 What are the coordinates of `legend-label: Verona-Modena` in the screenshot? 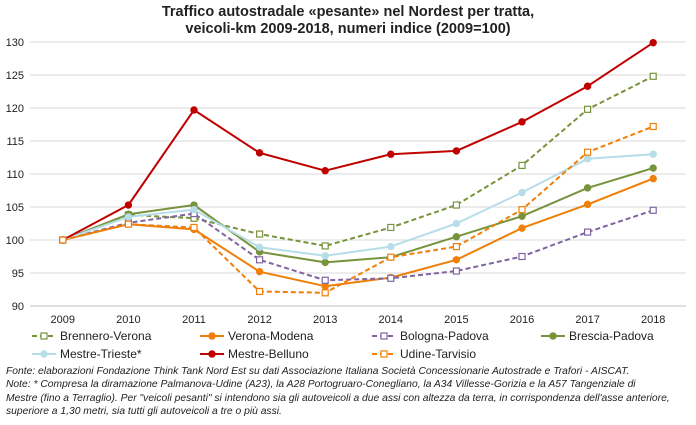 It's located at (271, 336).